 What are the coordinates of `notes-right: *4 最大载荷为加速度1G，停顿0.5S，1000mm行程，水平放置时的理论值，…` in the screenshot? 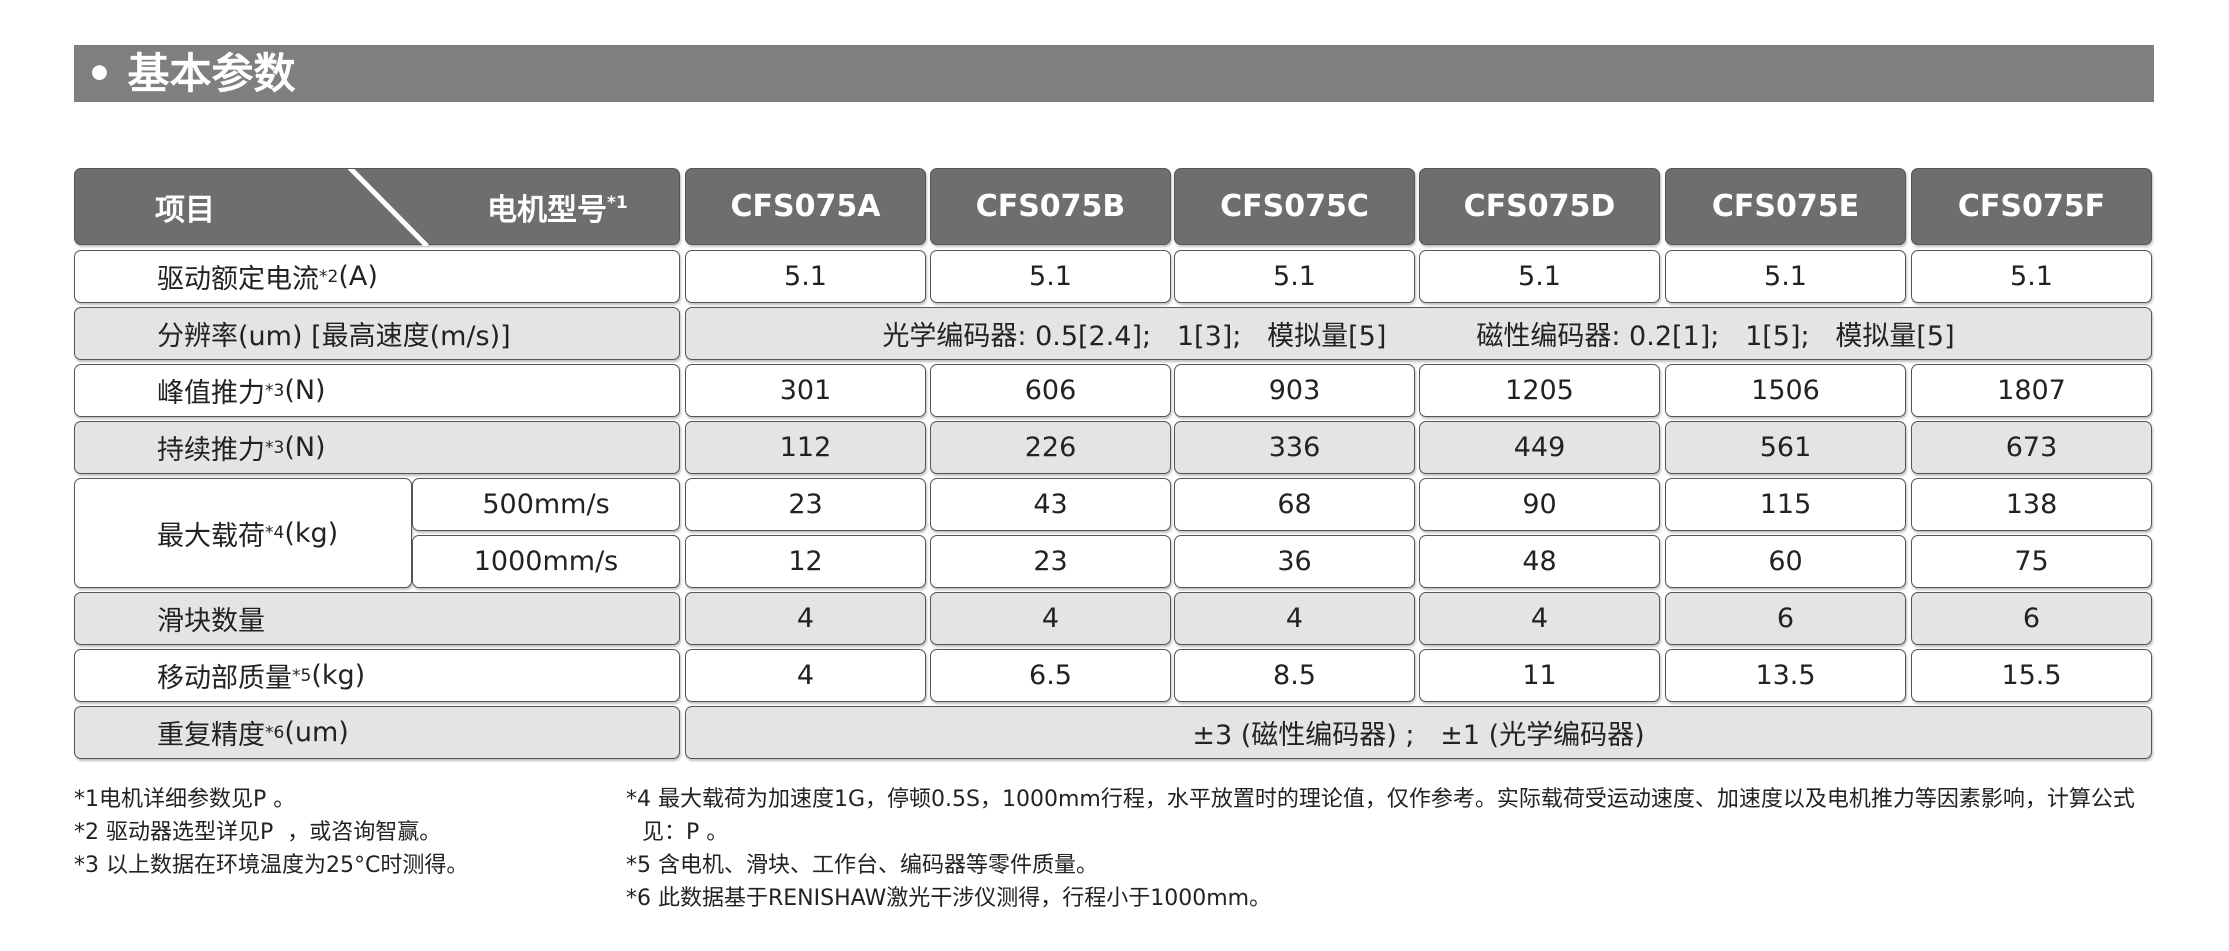 It's located at (1391, 849).